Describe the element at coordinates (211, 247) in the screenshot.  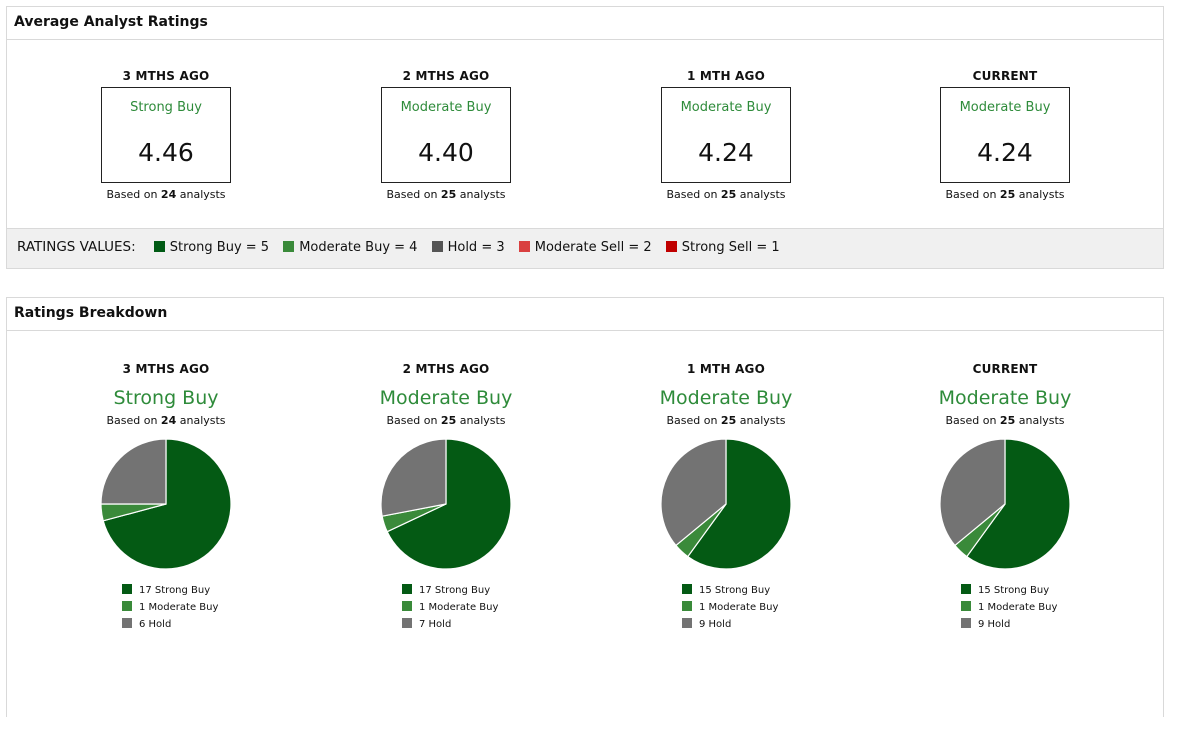
I see `legend-strong-buy: Strong Buy = 5` at that location.